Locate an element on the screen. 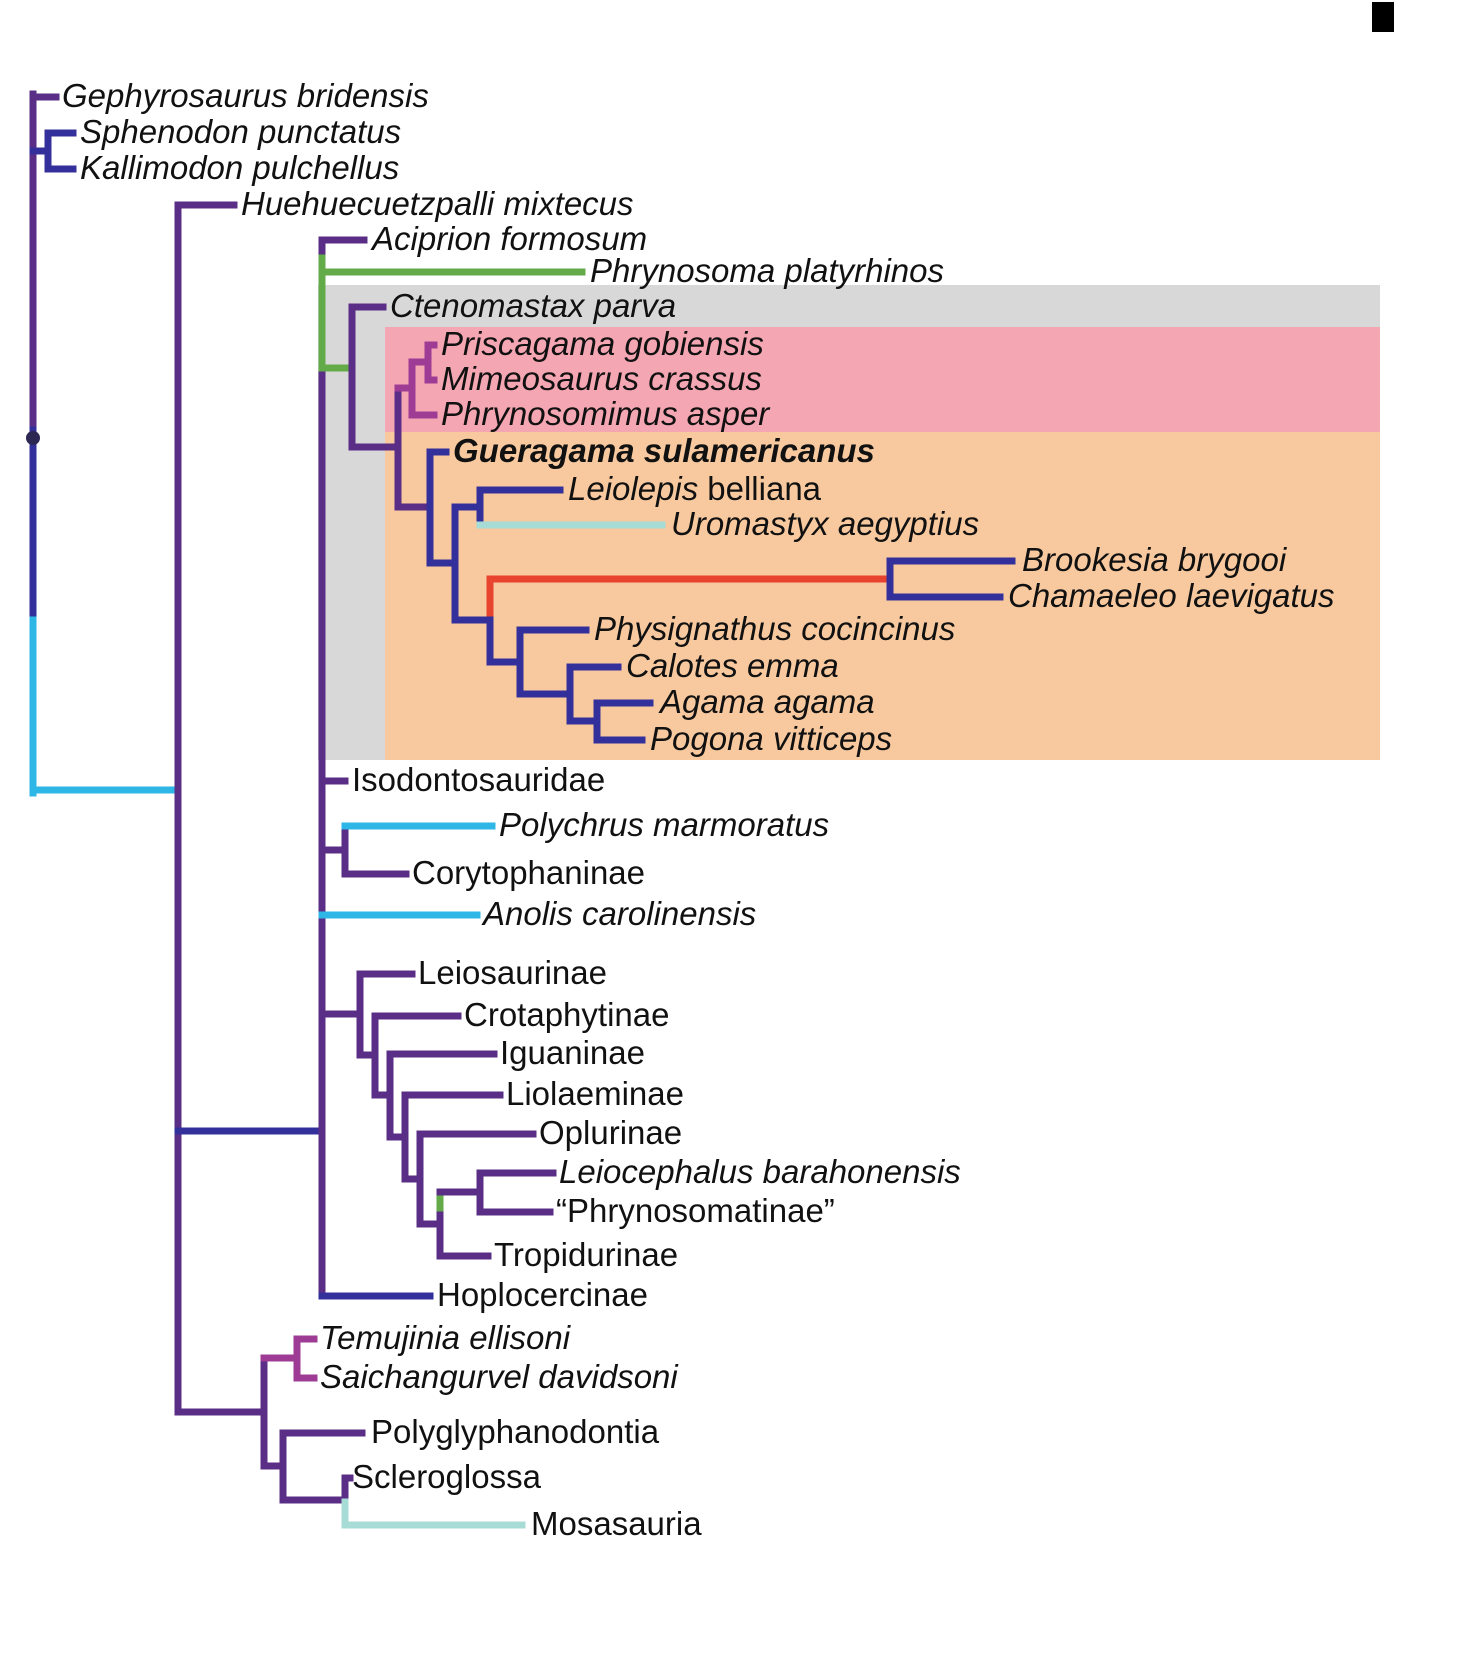 Image resolution: width=1464 pixels, height=1654 pixels. taxon-label-hoplocercinae: Hoplocercinae is located at coordinates (542, 1294).